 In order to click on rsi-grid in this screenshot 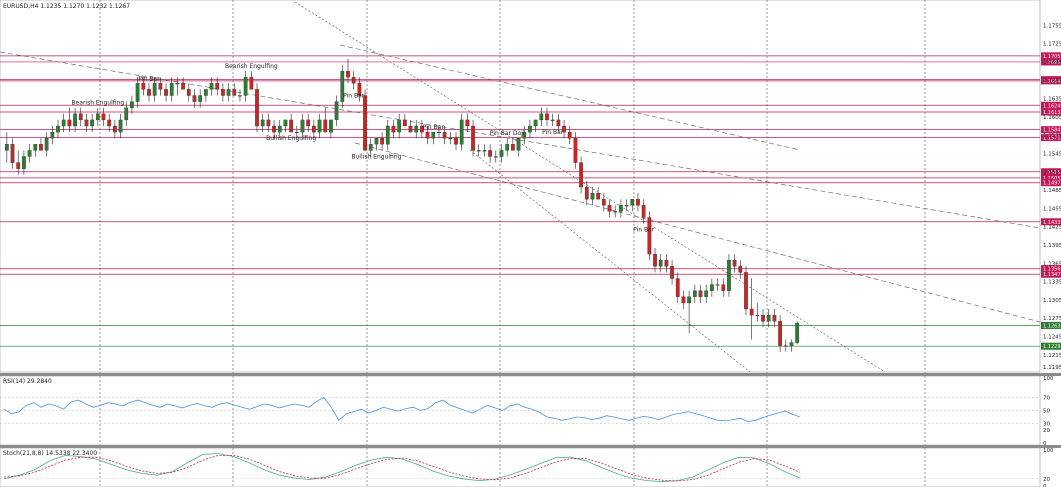, I will do `click(520, 410)`.